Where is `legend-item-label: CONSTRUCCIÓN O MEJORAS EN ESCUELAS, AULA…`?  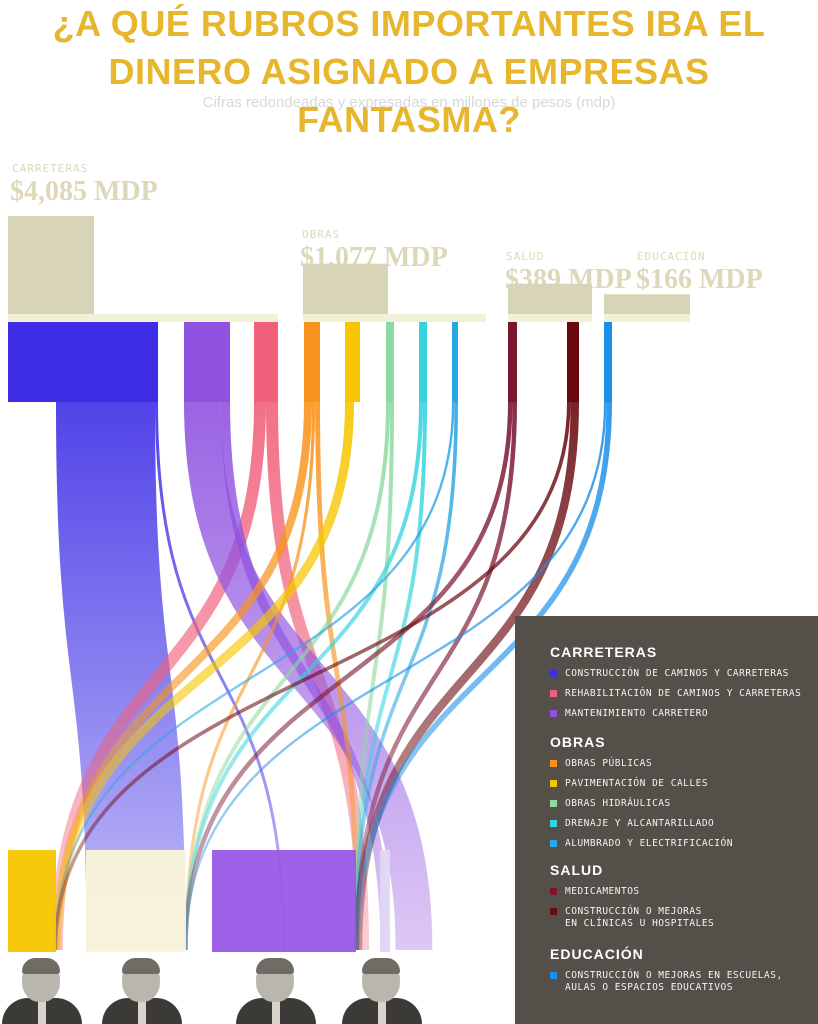 legend-item-label: CONSTRUCCIÓN O MEJORAS EN ESCUELAS, AULA… is located at coordinates (674, 981).